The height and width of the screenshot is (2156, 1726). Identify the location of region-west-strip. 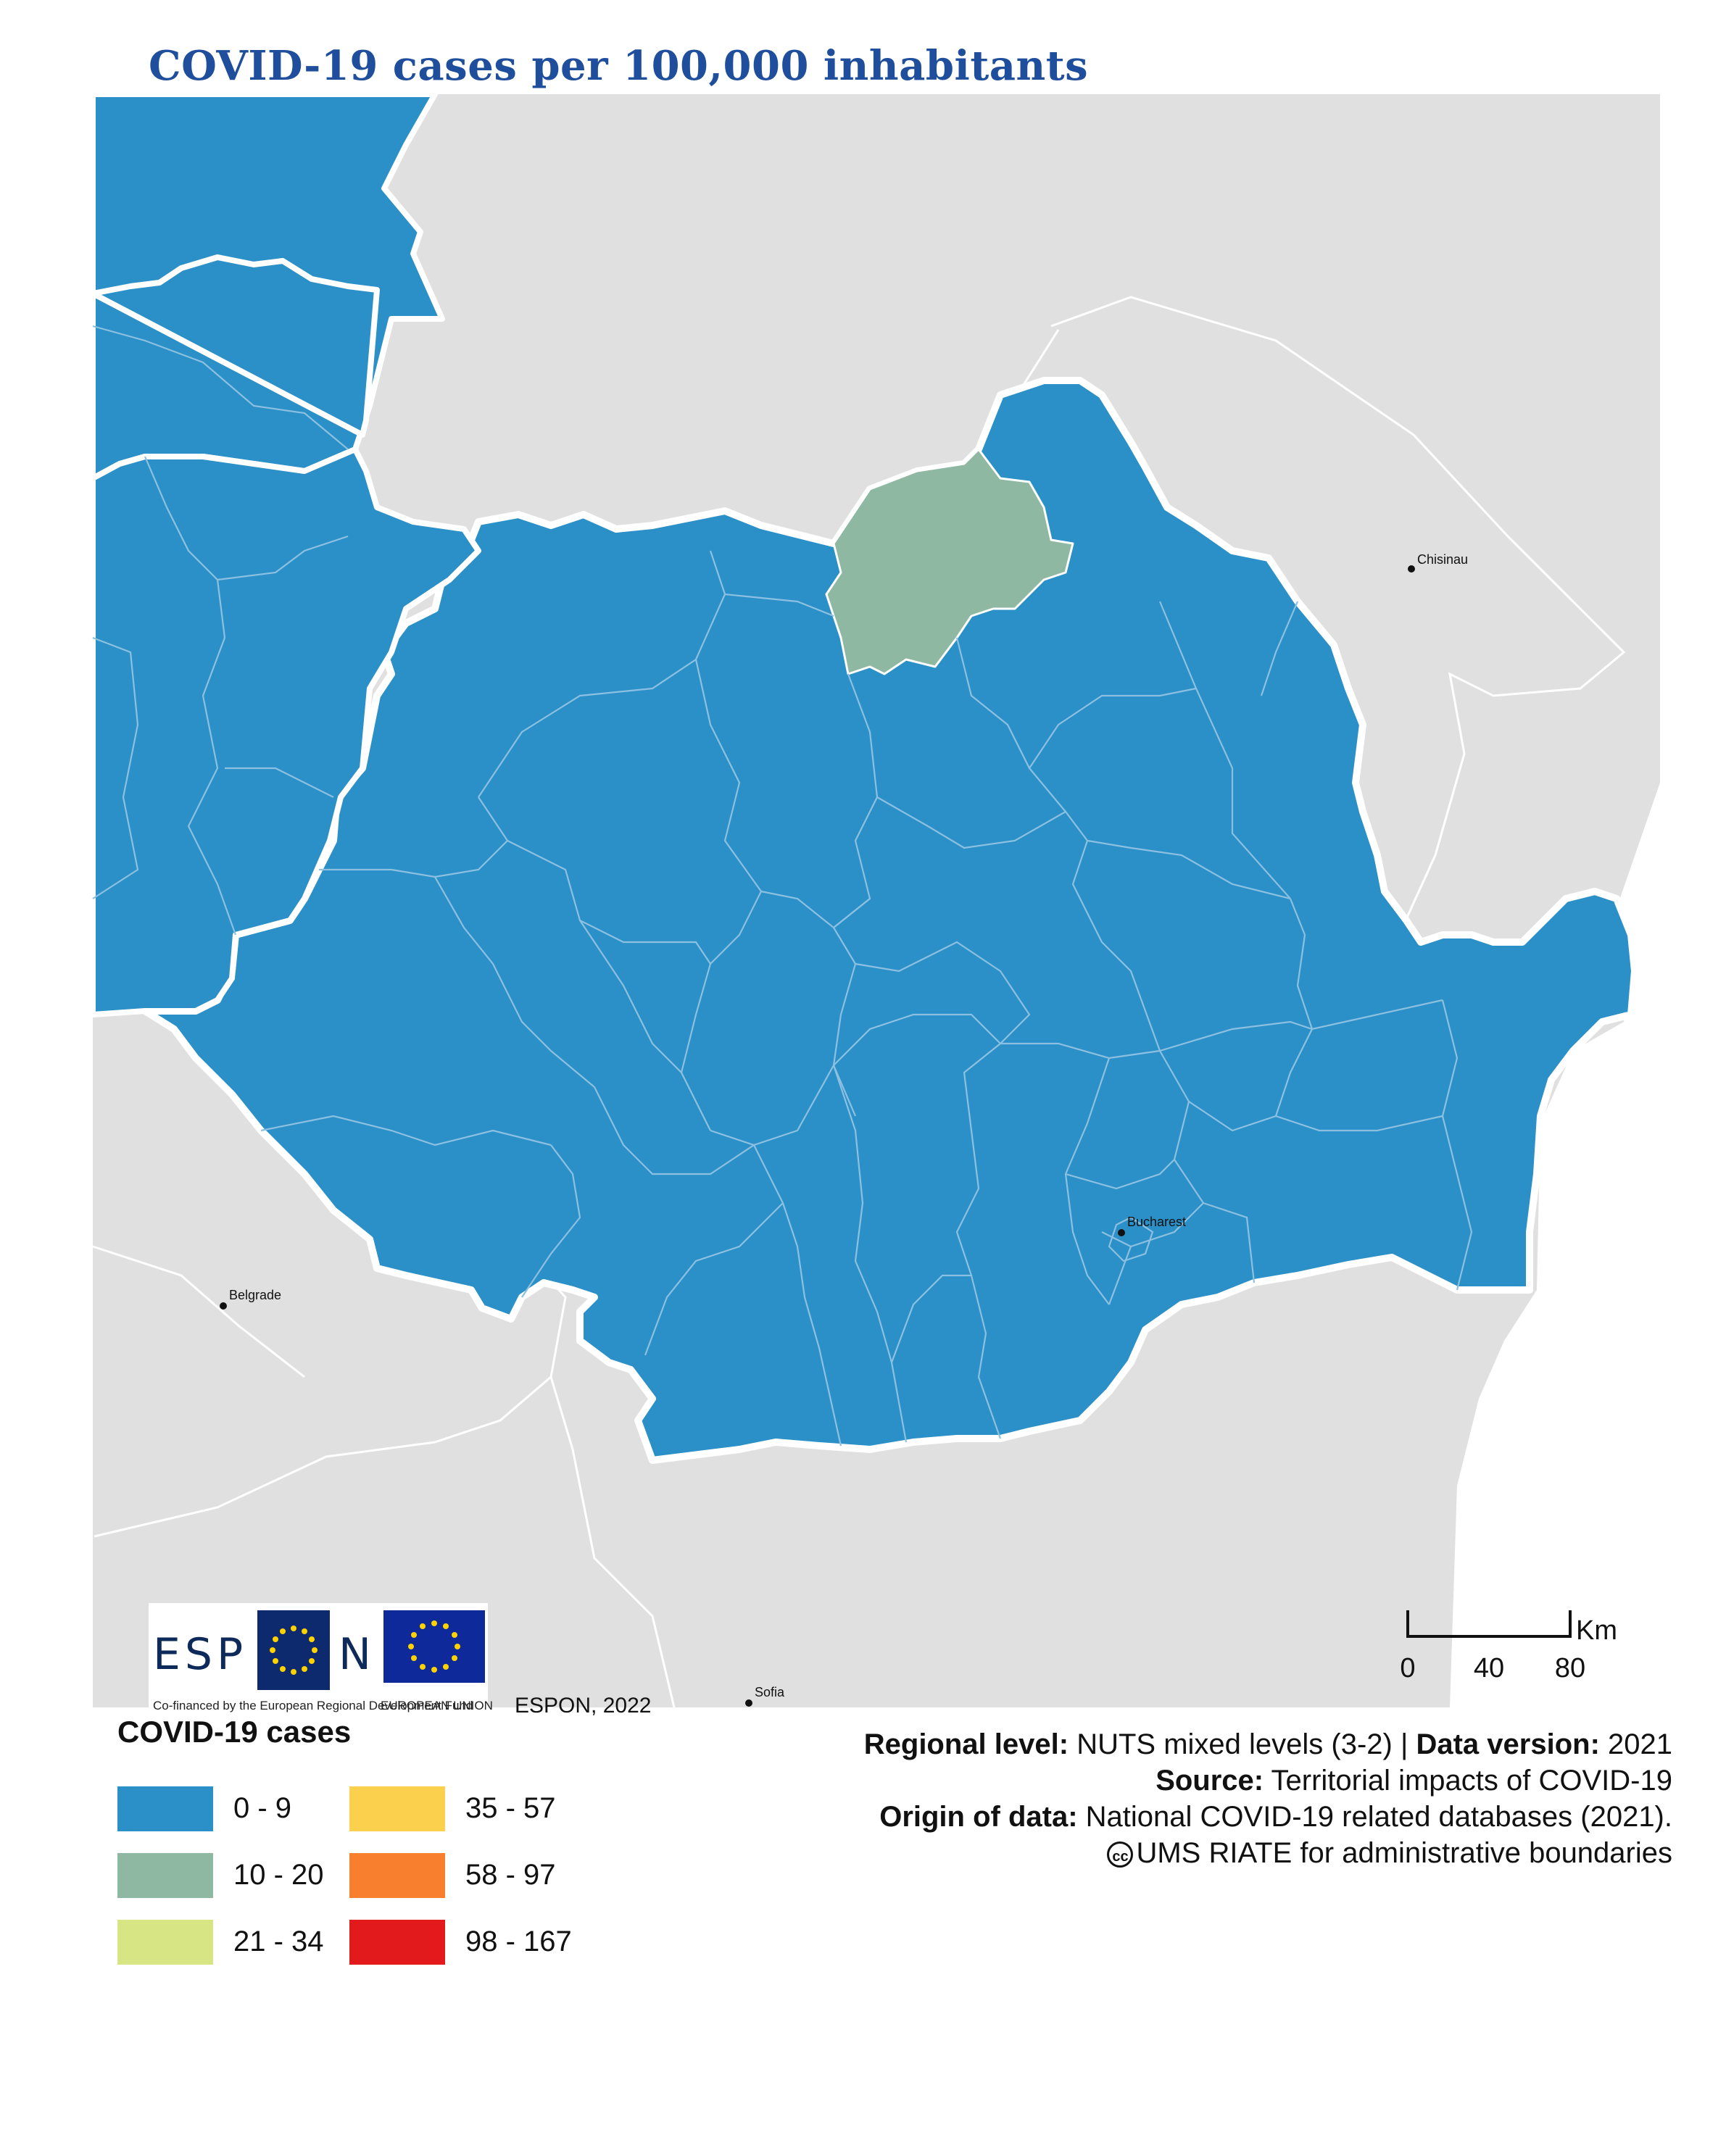
(285, 731).